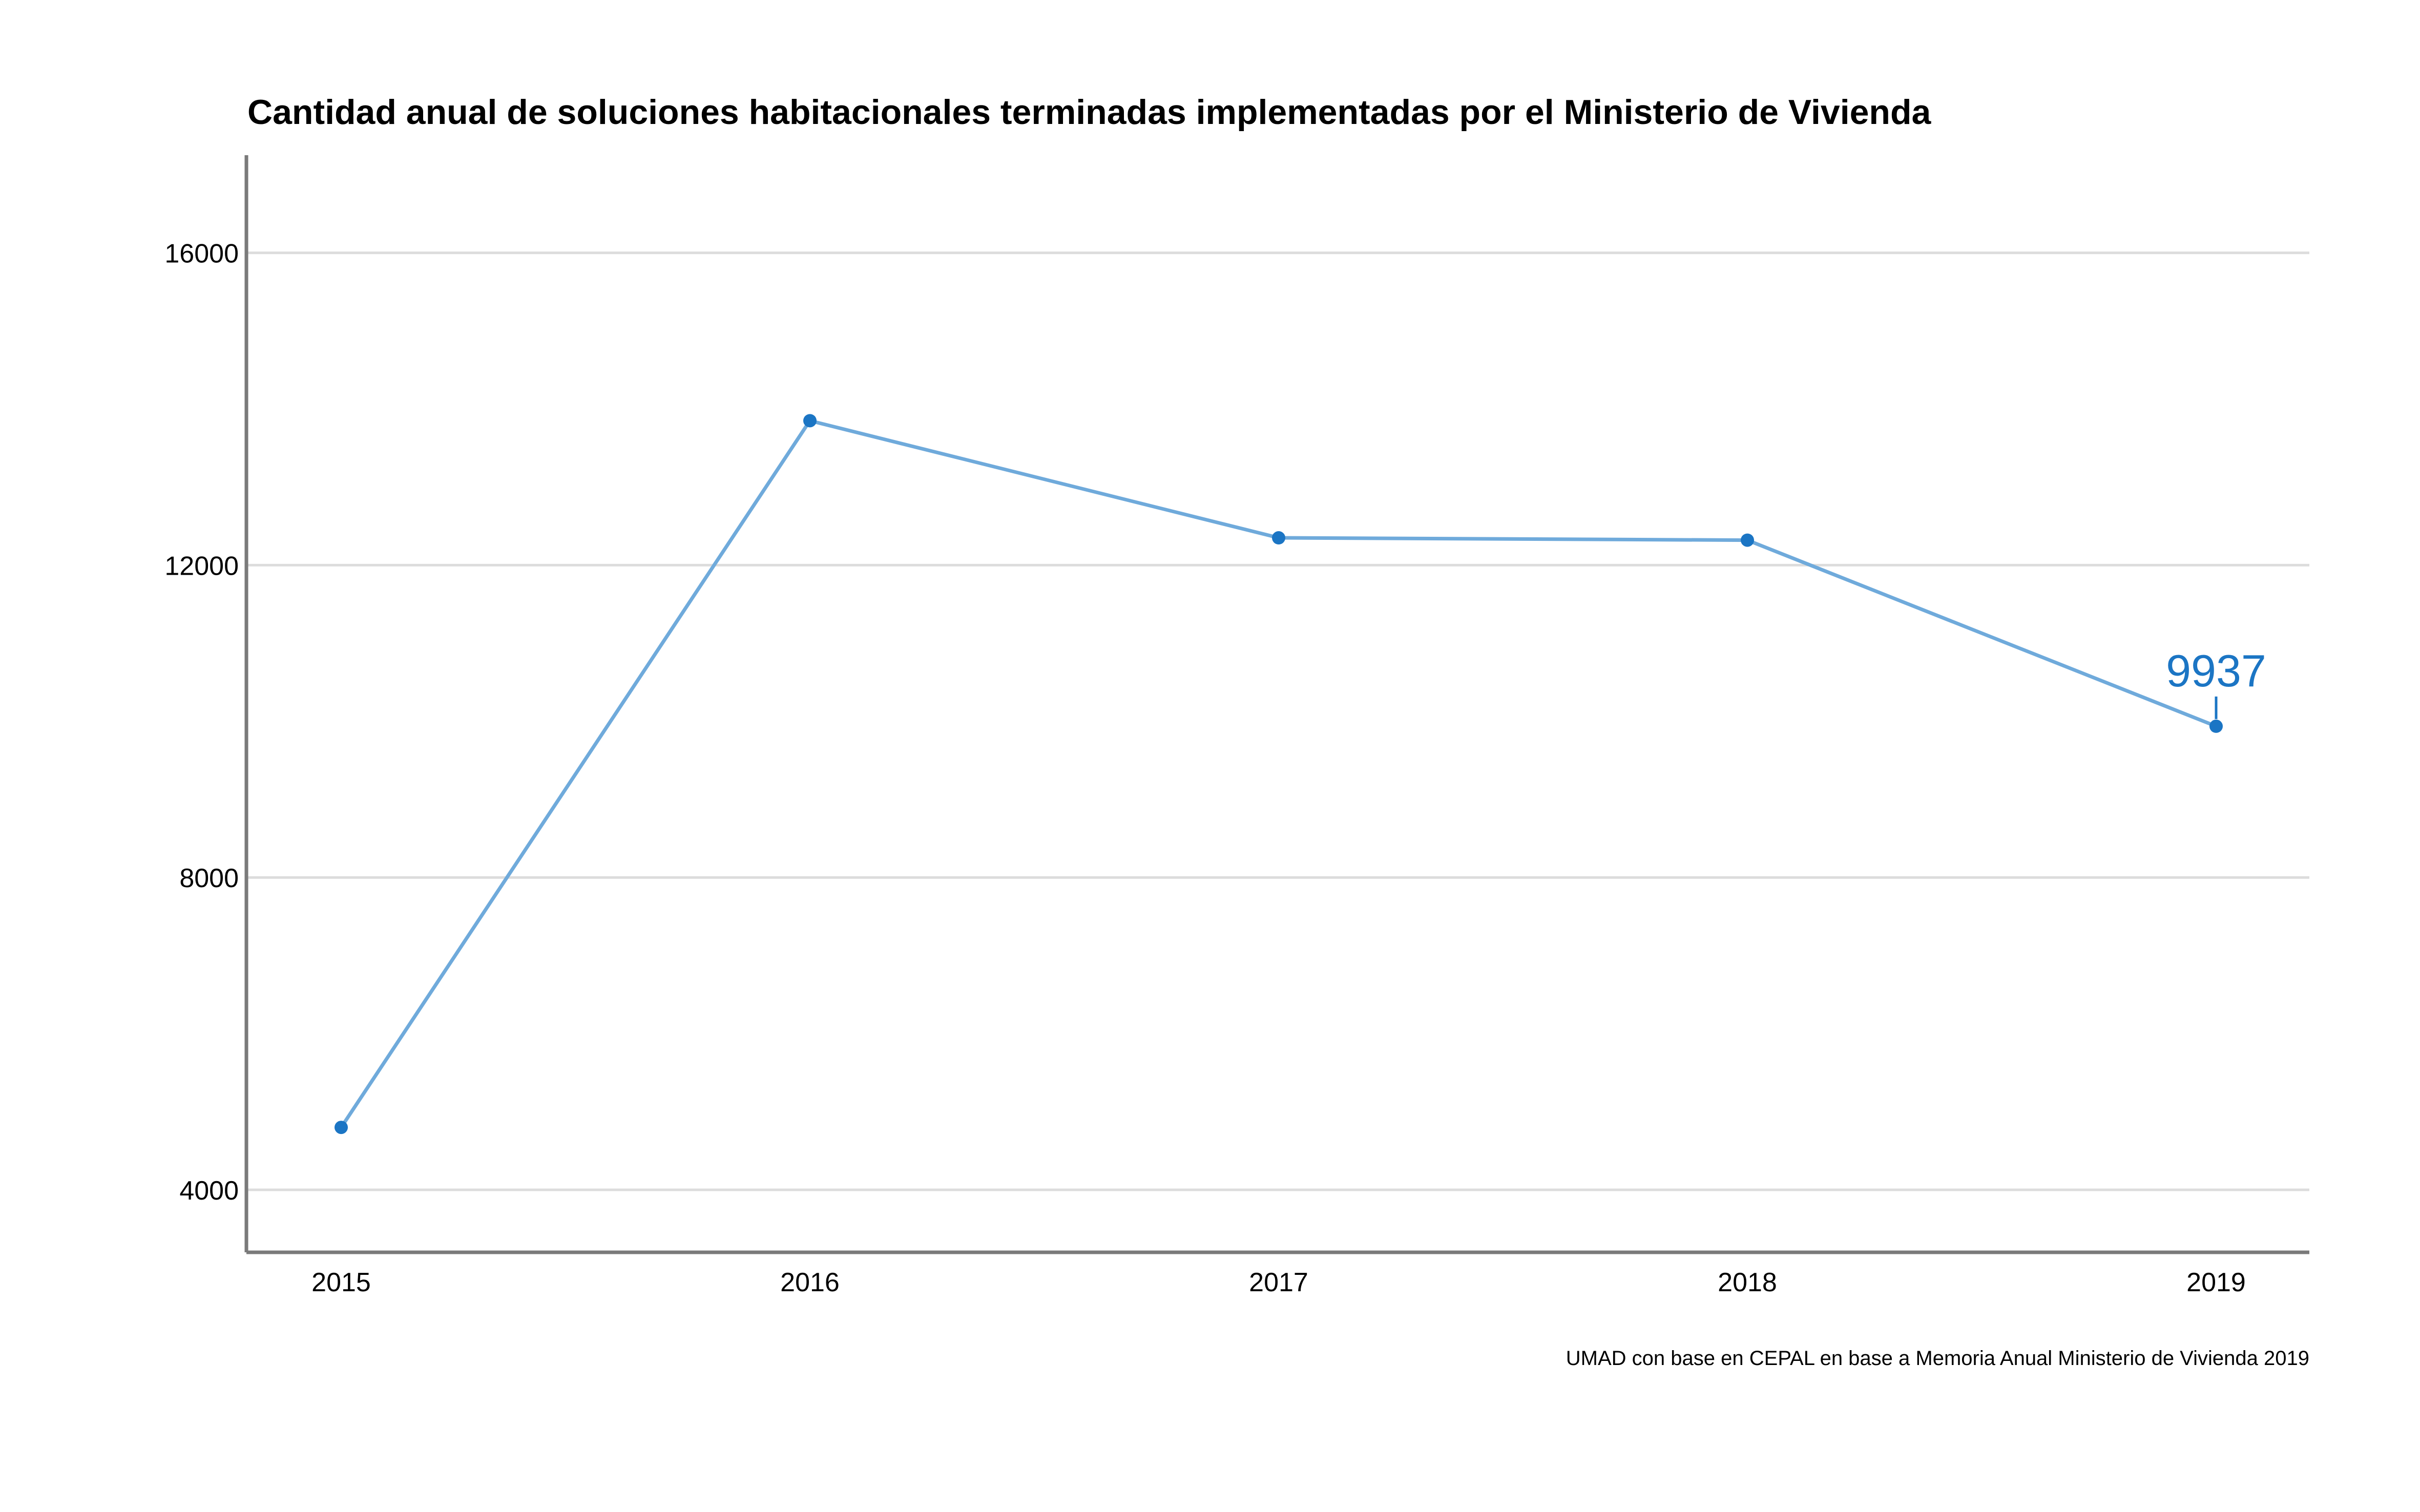 This screenshot has width=2420, height=1512. Describe the element at coordinates (341, 1282) in the screenshot. I see `x-tick-label-2015: 2015` at that location.